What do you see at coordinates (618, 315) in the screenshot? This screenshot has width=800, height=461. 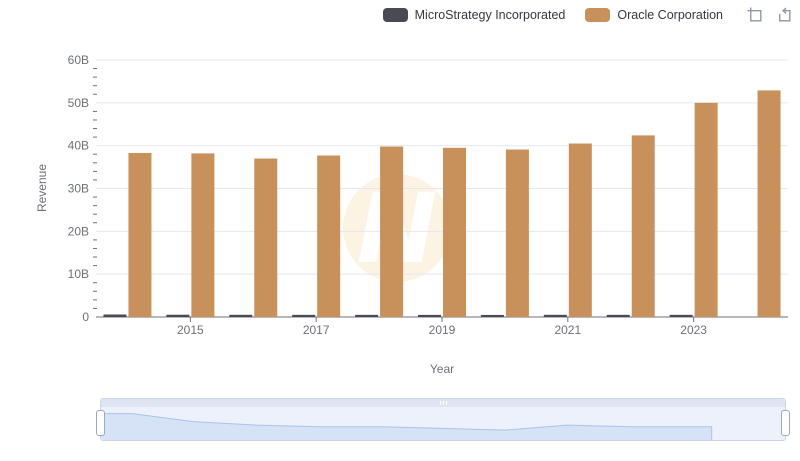 I see `bar-microstrategy-2022` at bounding box center [618, 315].